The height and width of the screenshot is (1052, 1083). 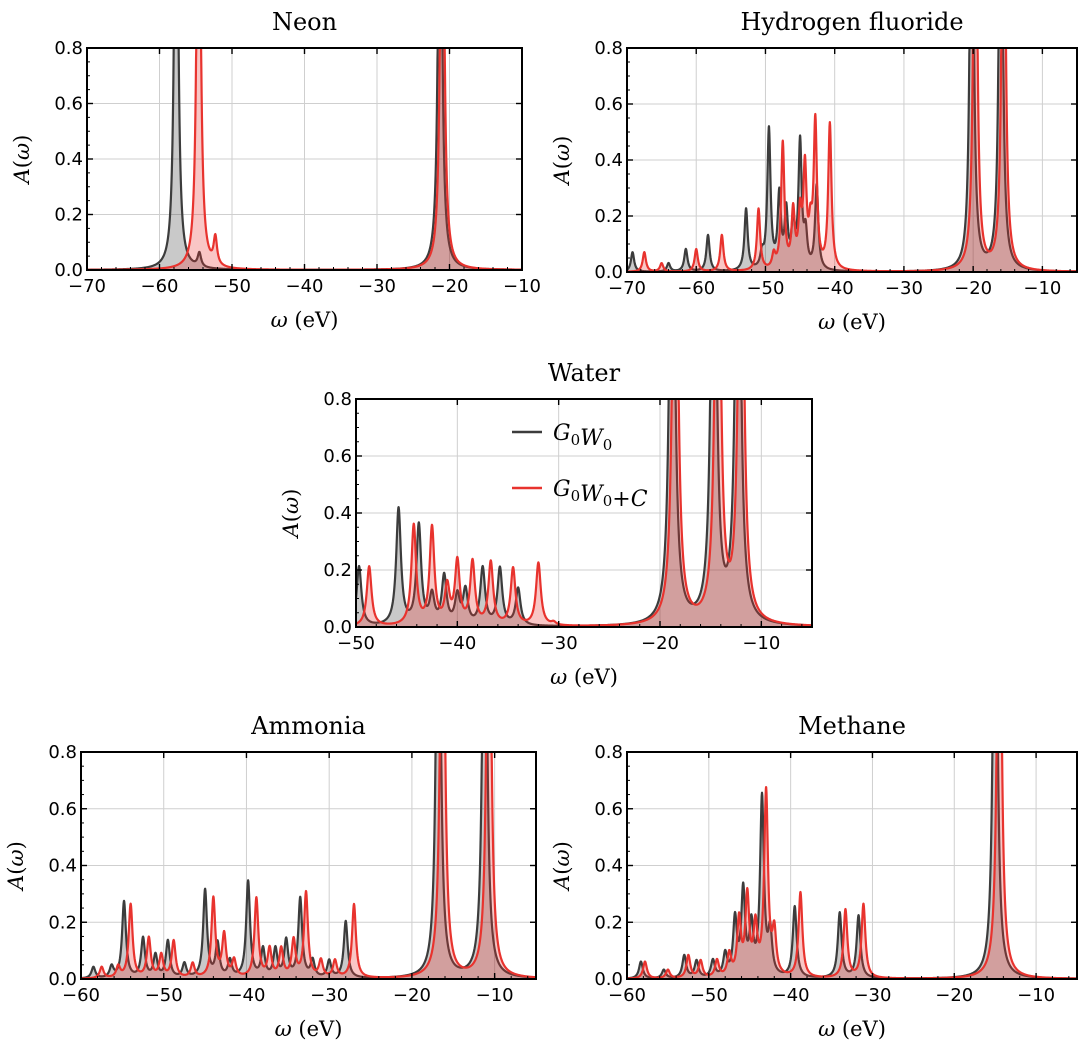 What do you see at coordinates (308, 726) in the screenshot?
I see `panel-title: Ammonia` at bounding box center [308, 726].